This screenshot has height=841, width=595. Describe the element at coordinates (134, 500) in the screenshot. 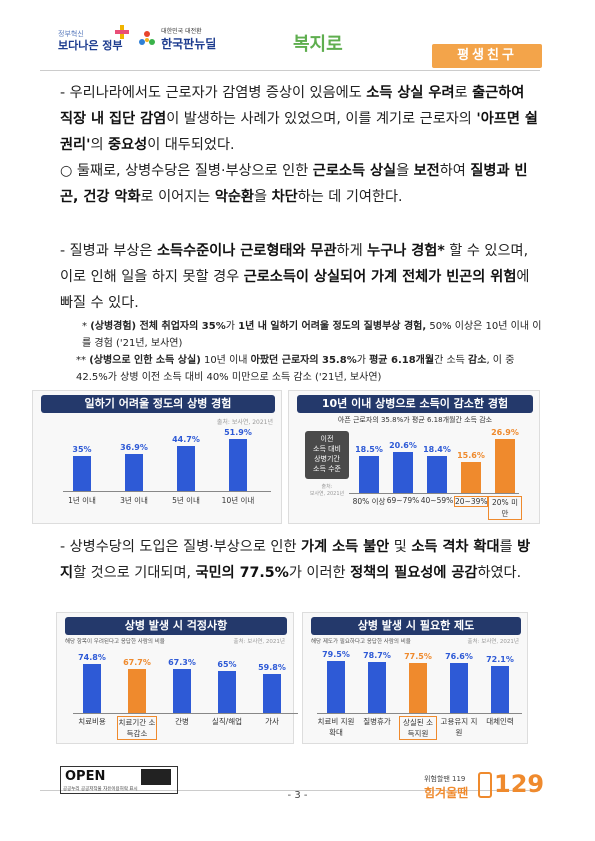

I see `category-label-1: 3년 이내` at that location.